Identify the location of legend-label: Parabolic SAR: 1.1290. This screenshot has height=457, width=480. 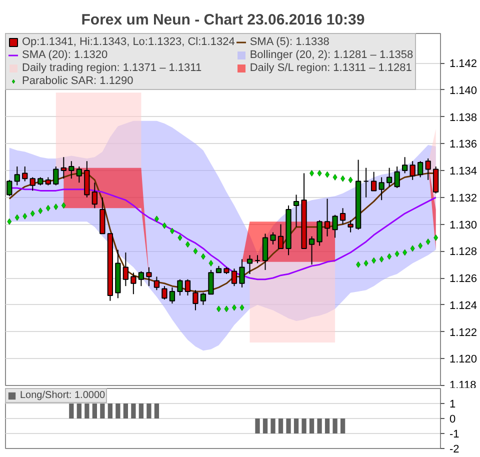
(78, 81).